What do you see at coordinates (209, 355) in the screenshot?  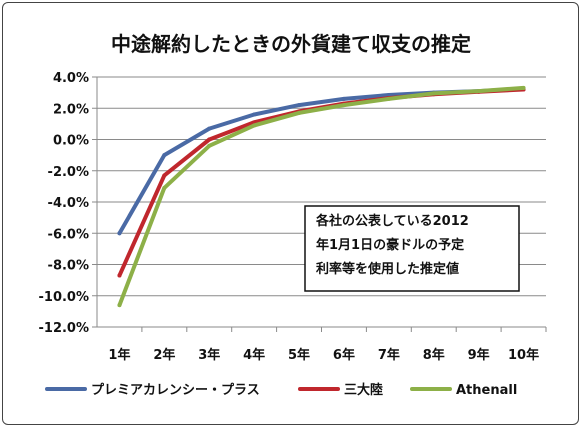 I see `x-tick-label: 3年` at bounding box center [209, 355].